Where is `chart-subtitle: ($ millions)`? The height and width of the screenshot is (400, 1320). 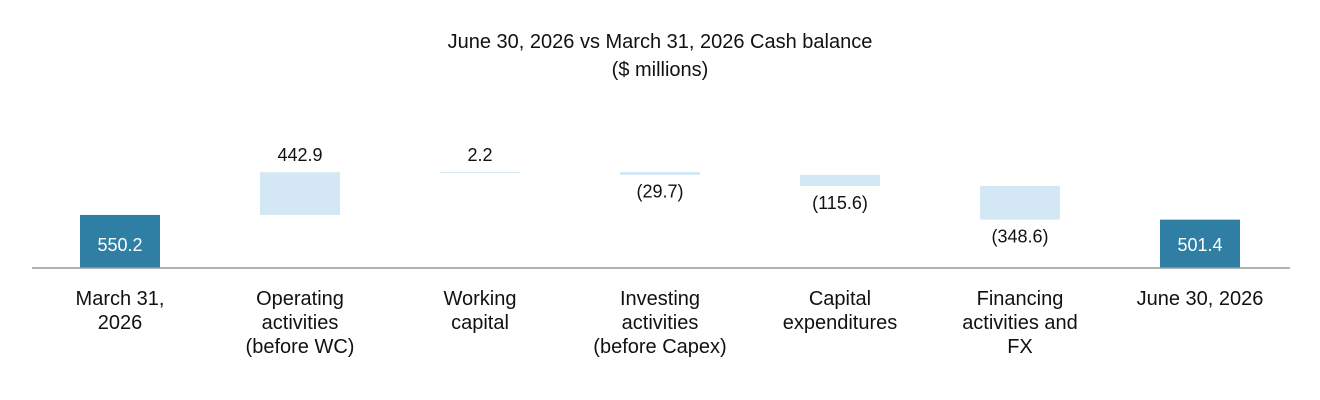 chart-subtitle: ($ millions) is located at coordinates (660, 70).